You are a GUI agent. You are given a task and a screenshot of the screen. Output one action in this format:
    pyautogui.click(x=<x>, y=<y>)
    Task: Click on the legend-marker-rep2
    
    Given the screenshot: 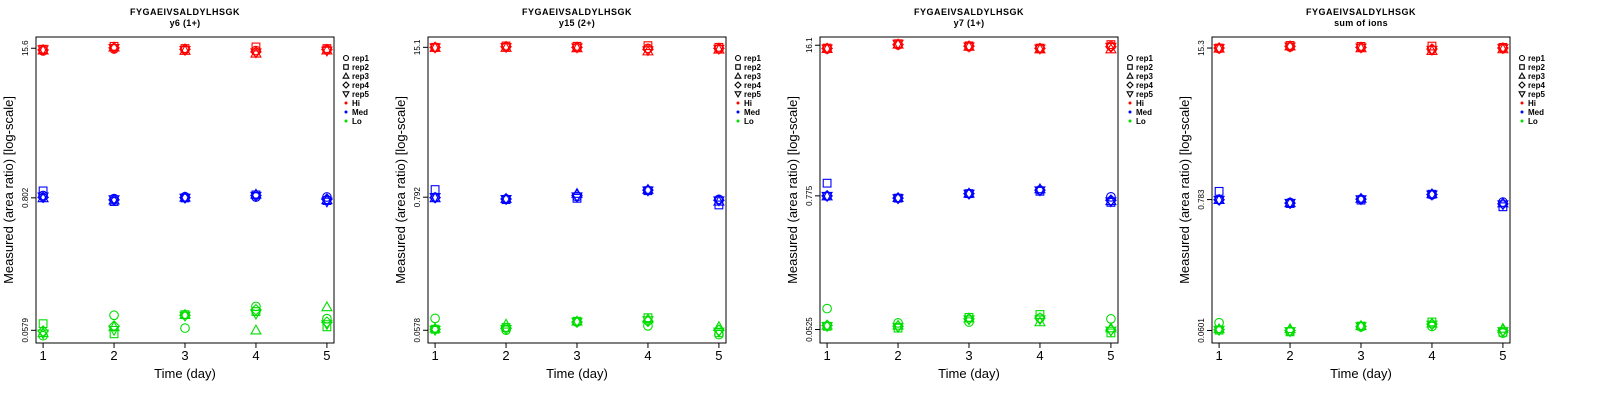 What is the action you would take?
    pyautogui.click(x=346, y=67)
    